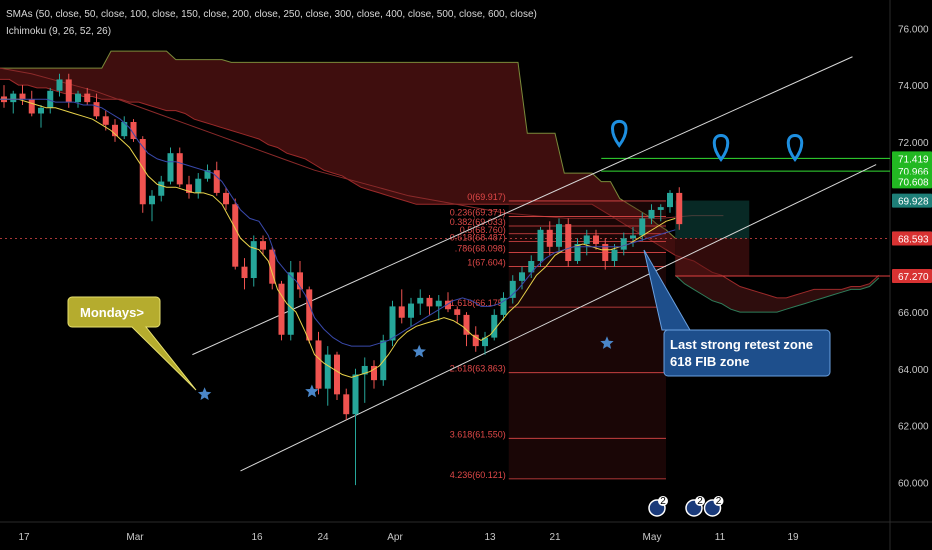 The image size is (932, 550). What do you see at coordinates (486, 263) in the screenshot?
I see `fib-level-label: 1(67.604)` at bounding box center [486, 263].